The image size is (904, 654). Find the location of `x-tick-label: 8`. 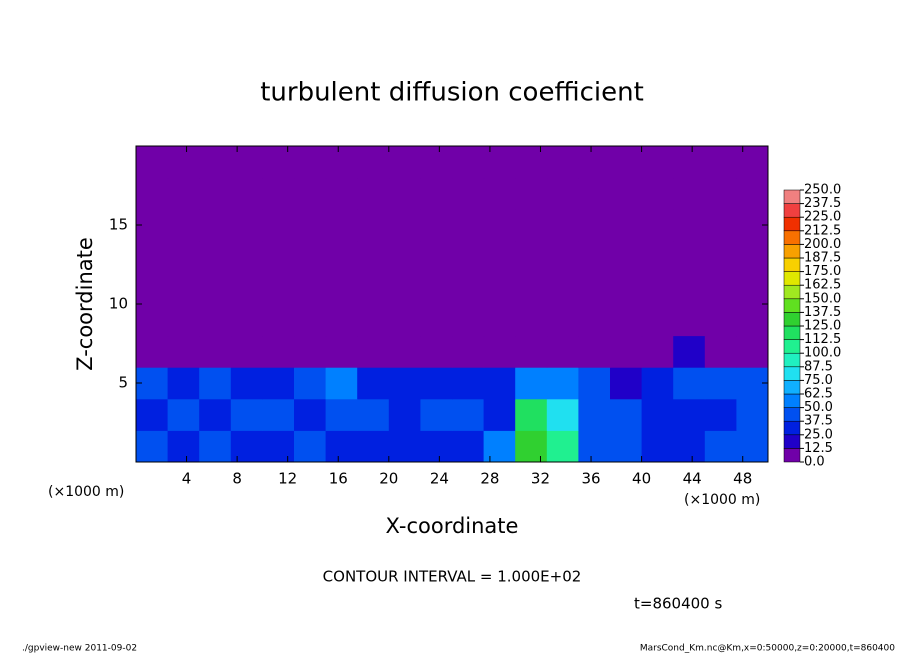

x-tick-label: 8 is located at coordinates (237, 479).